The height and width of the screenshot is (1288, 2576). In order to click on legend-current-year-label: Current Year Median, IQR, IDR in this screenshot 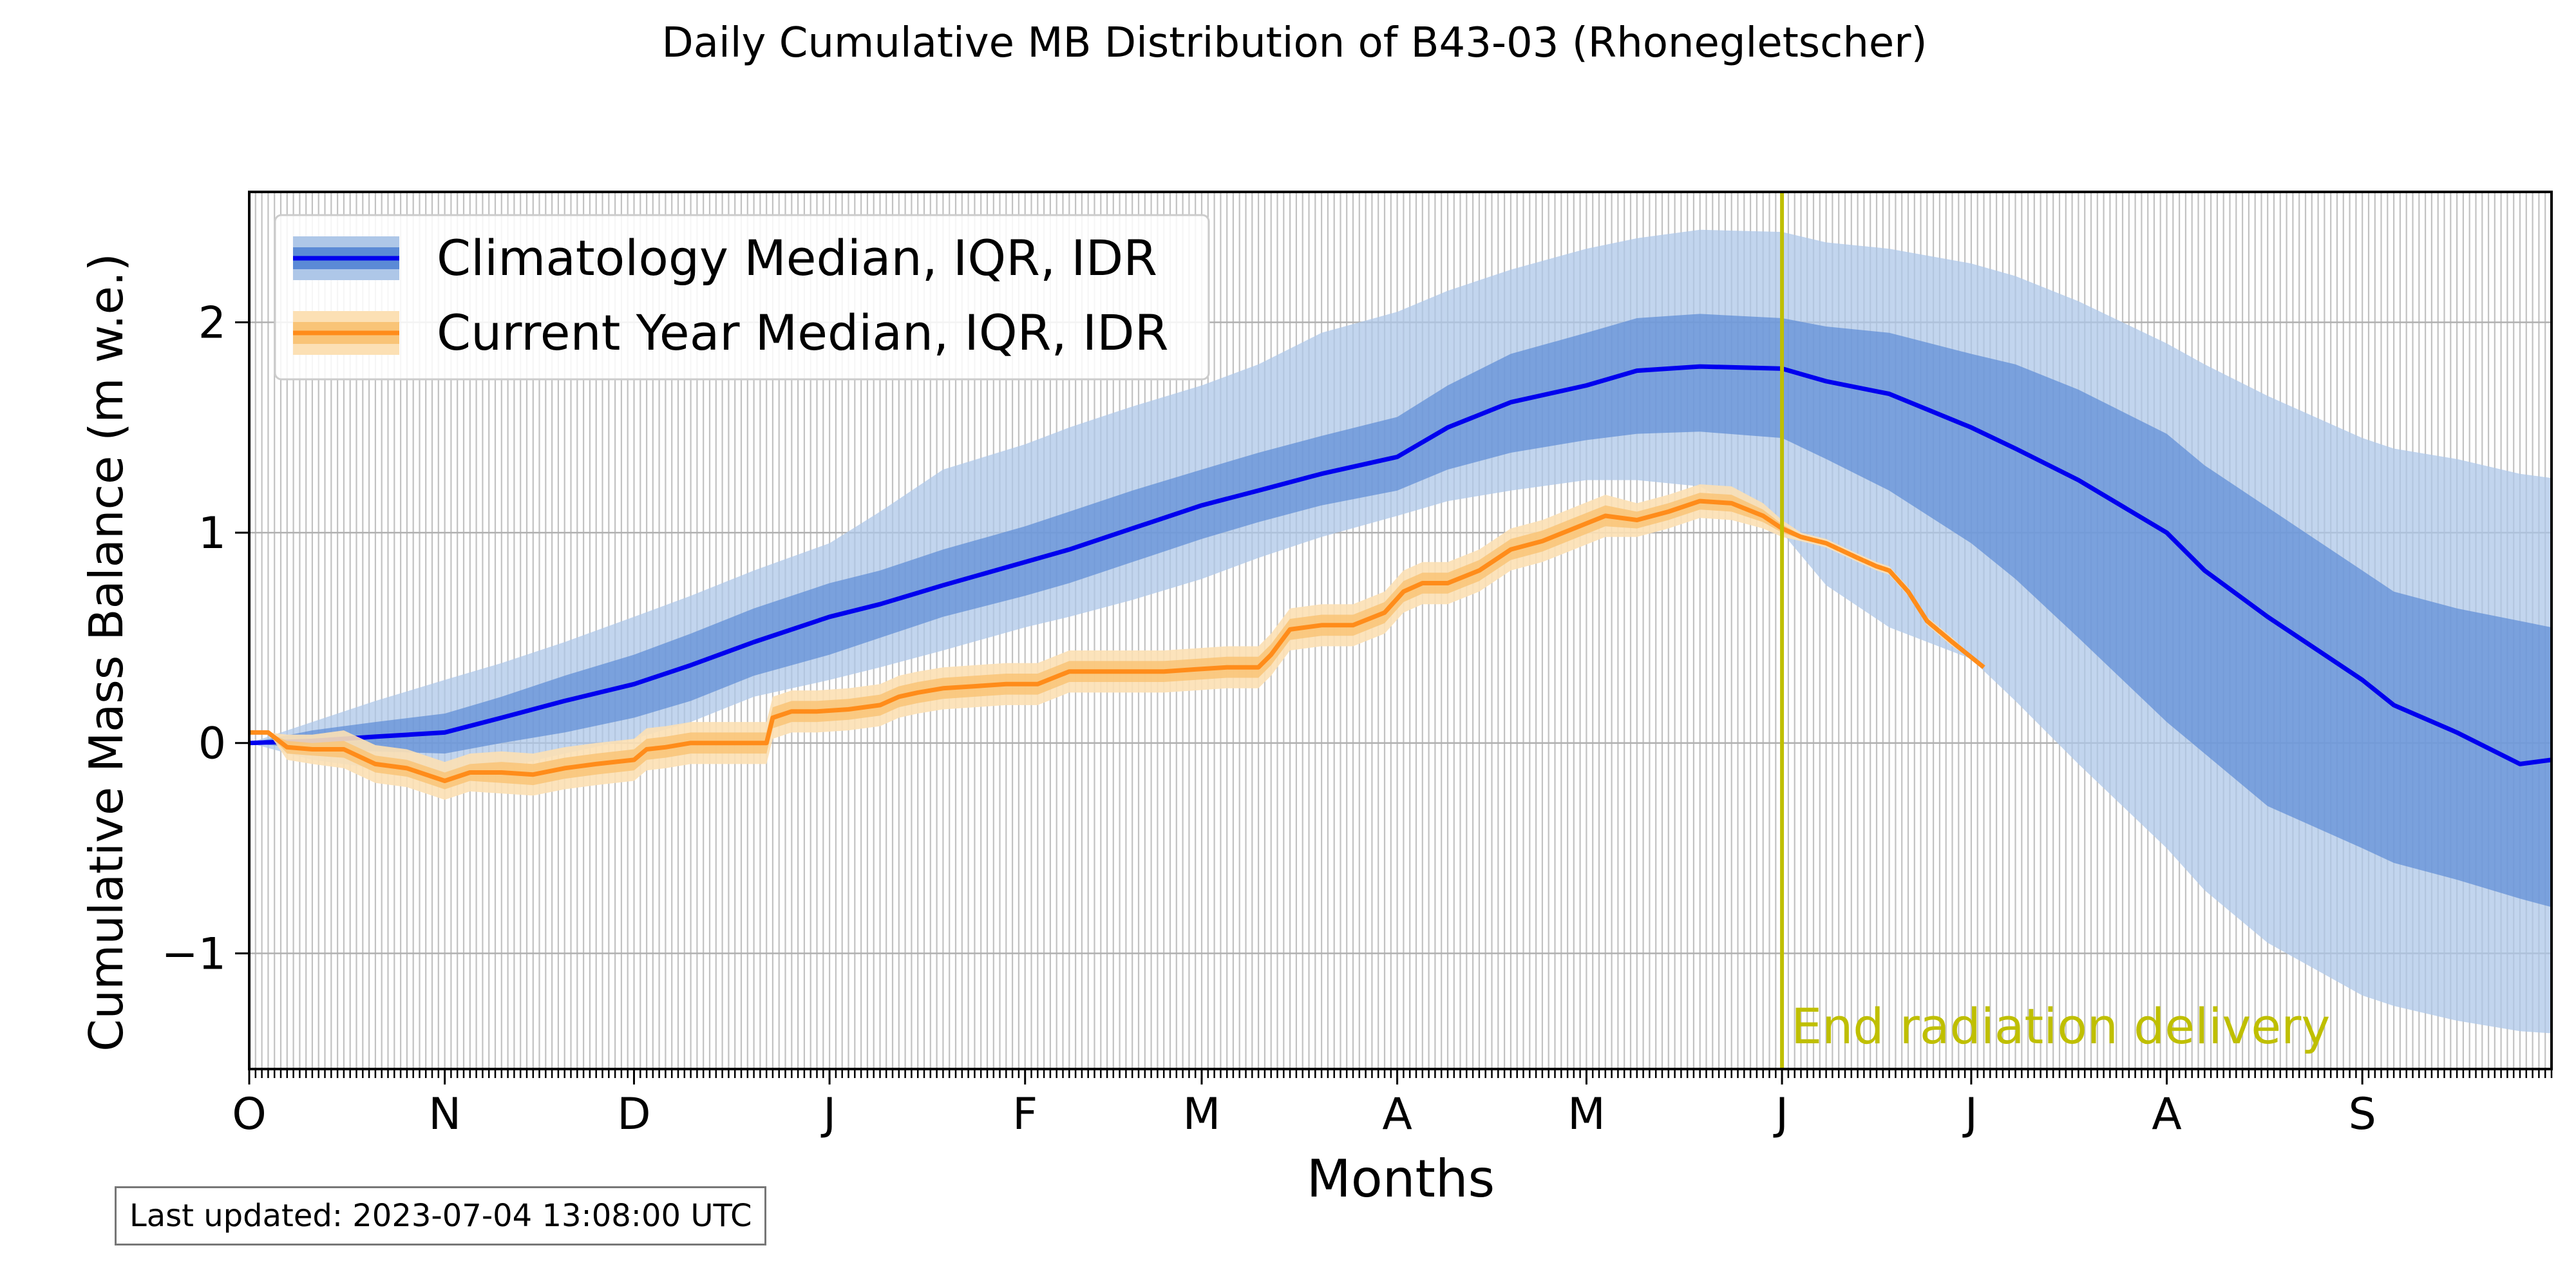, I will do `click(803, 333)`.